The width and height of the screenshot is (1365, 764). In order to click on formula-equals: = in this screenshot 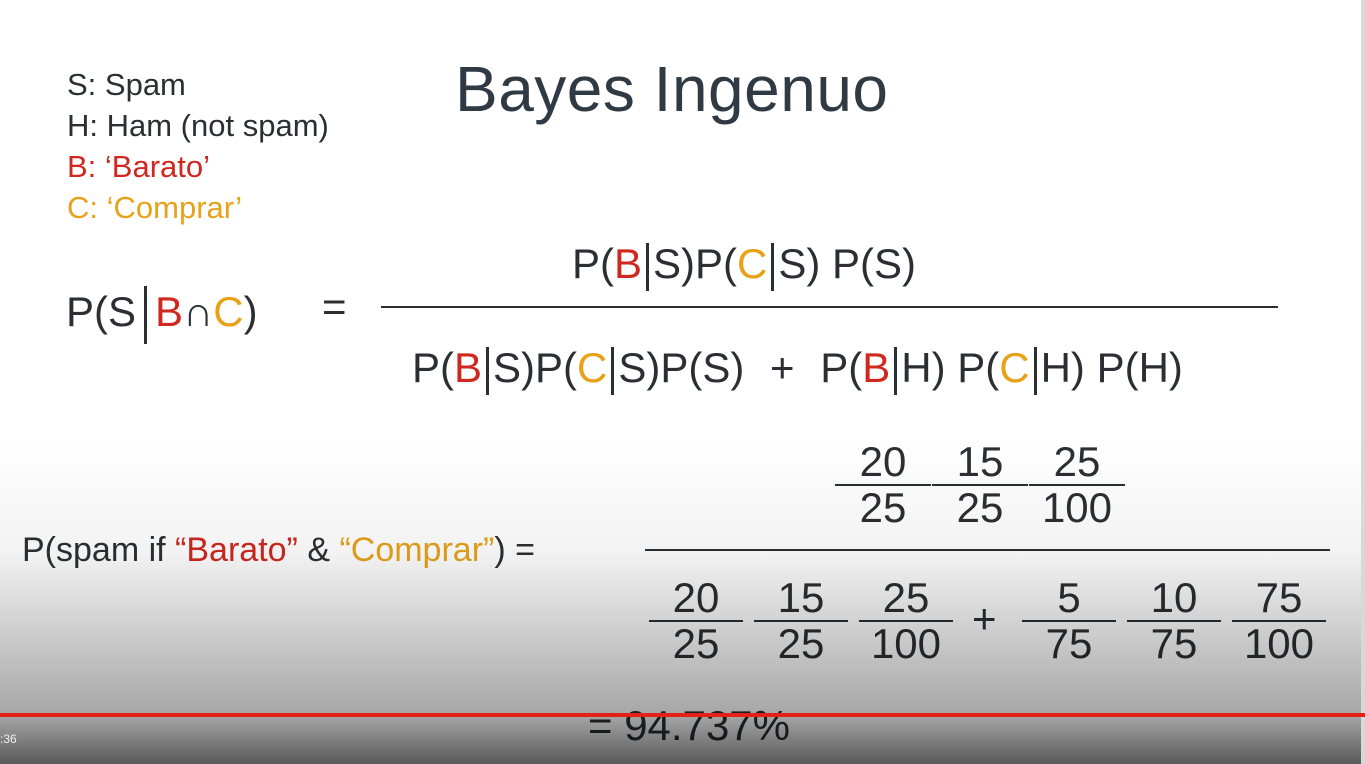, I will do `click(334, 306)`.